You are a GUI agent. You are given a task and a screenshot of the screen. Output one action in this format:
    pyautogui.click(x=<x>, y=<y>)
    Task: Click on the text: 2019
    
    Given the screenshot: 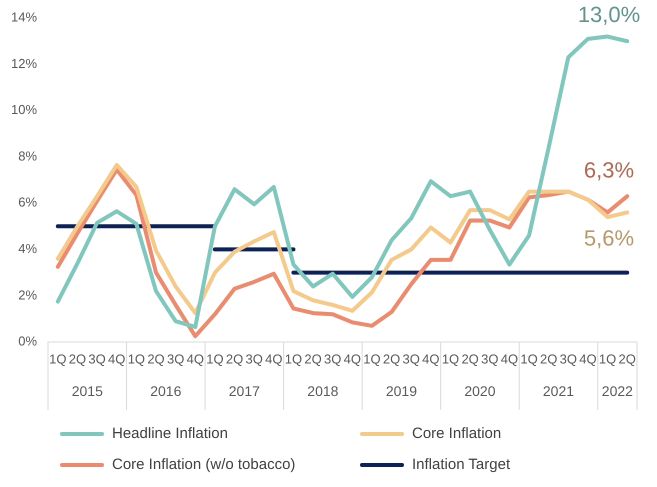 What is the action you would take?
    pyautogui.click(x=402, y=390)
    